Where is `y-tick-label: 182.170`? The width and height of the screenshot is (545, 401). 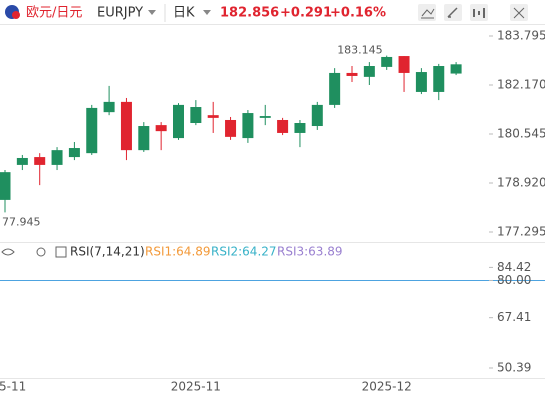 y-tick-label: 182.170 is located at coordinates (521, 85).